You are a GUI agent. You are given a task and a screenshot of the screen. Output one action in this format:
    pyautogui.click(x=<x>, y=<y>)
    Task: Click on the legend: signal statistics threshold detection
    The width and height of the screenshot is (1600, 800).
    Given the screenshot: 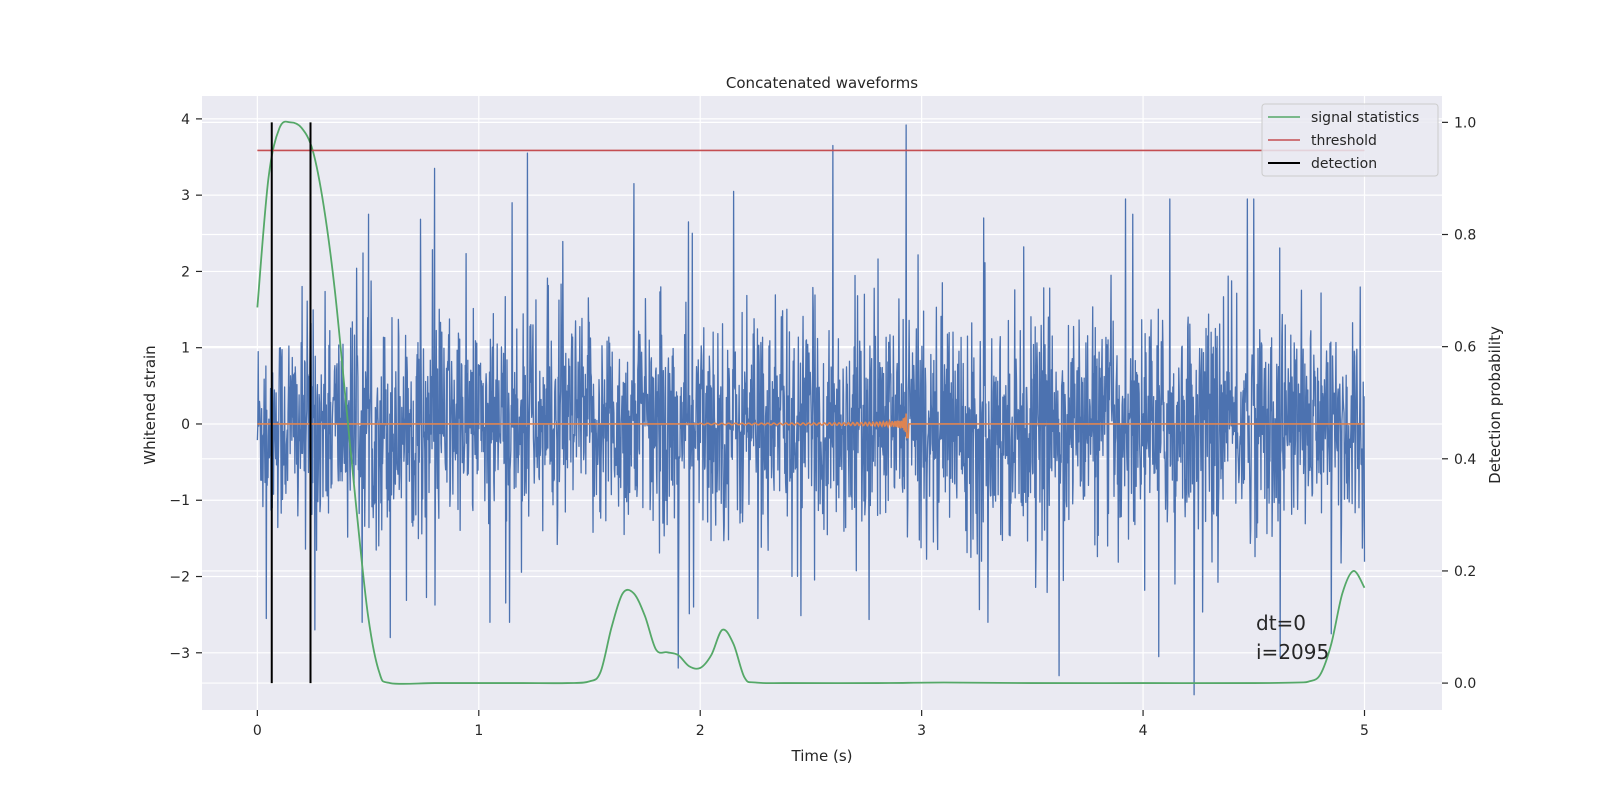 What is the action you would take?
    pyautogui.click(x=1350, y=140)
    